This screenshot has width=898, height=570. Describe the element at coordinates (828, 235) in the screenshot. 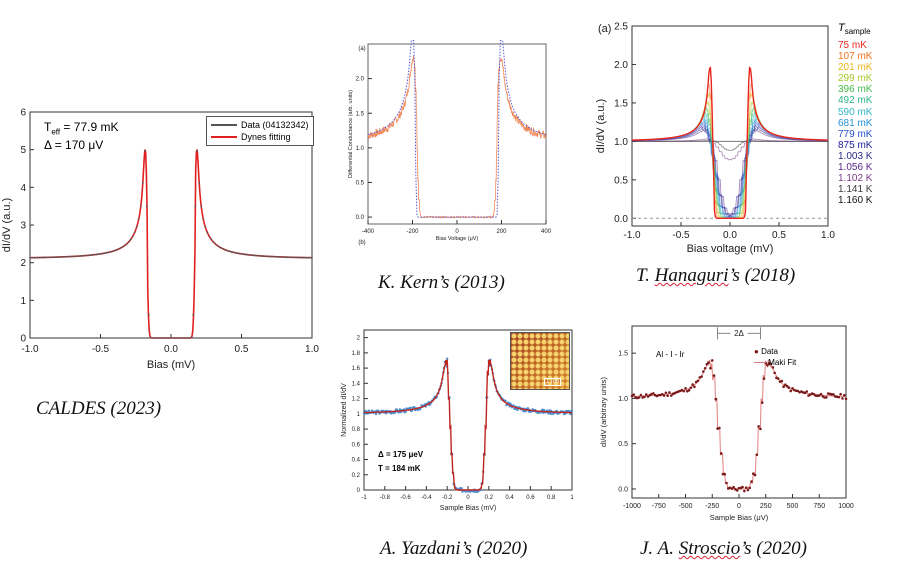

I see `x-tick-label: 1.0` at that location.